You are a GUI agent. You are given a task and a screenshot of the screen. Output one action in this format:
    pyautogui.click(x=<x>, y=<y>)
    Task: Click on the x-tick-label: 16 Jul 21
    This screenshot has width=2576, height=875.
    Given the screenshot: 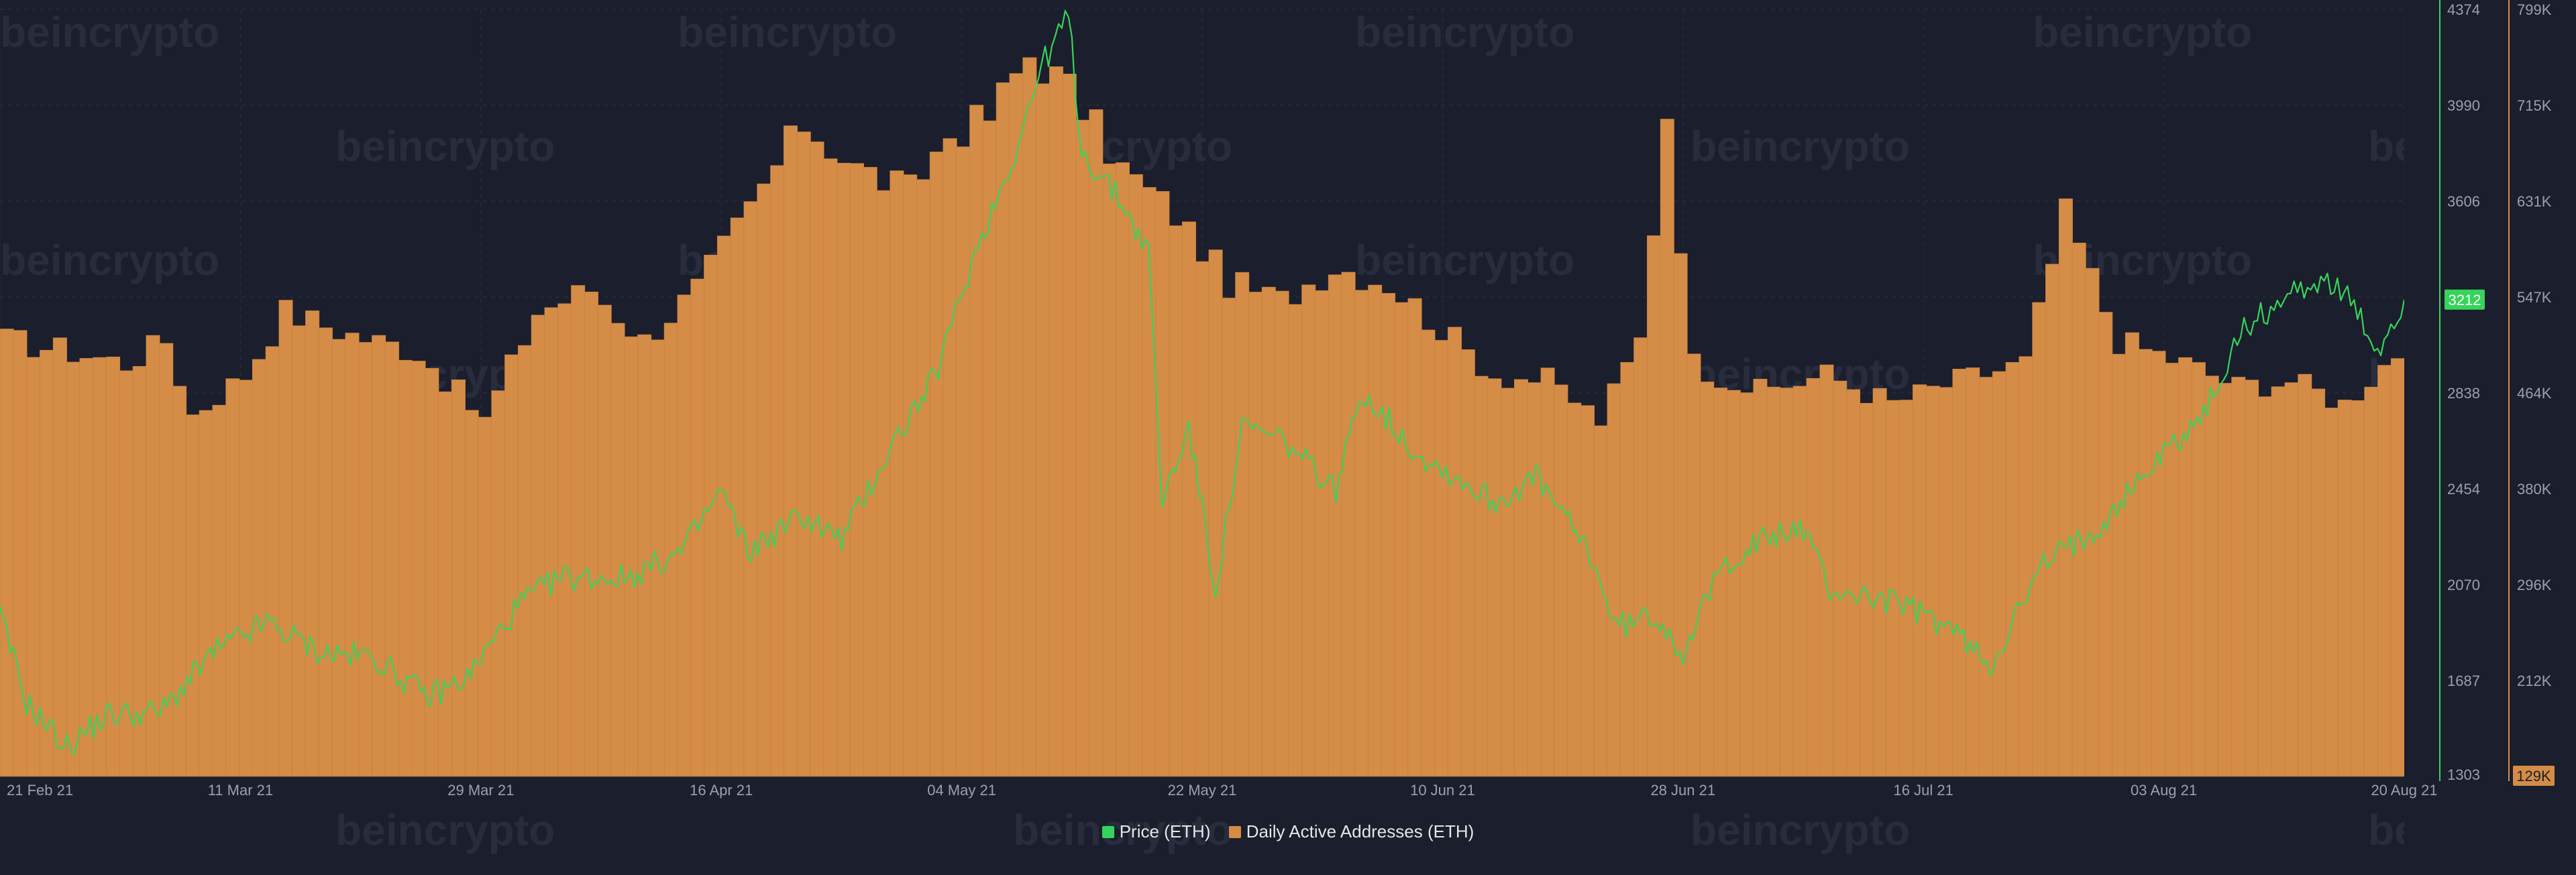 What is the action you would take?
    pyautogui.click(x=1923, y=790)
    